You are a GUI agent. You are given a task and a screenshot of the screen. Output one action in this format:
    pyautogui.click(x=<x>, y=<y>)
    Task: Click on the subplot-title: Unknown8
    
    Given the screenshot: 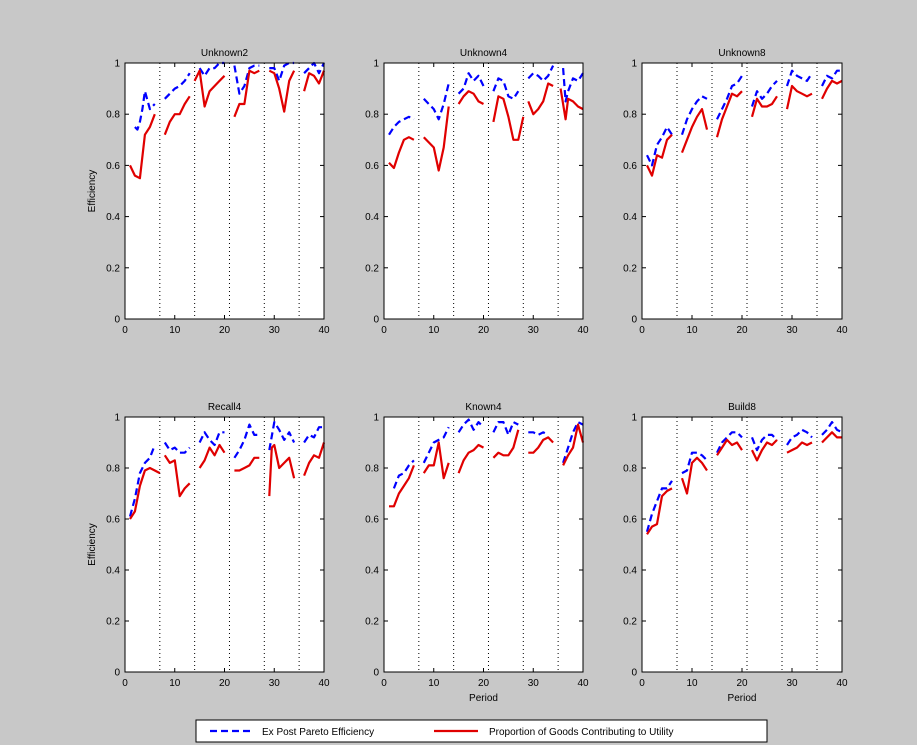 What is the action you would take?
    pyautogui.click(x=742, y=53)
    